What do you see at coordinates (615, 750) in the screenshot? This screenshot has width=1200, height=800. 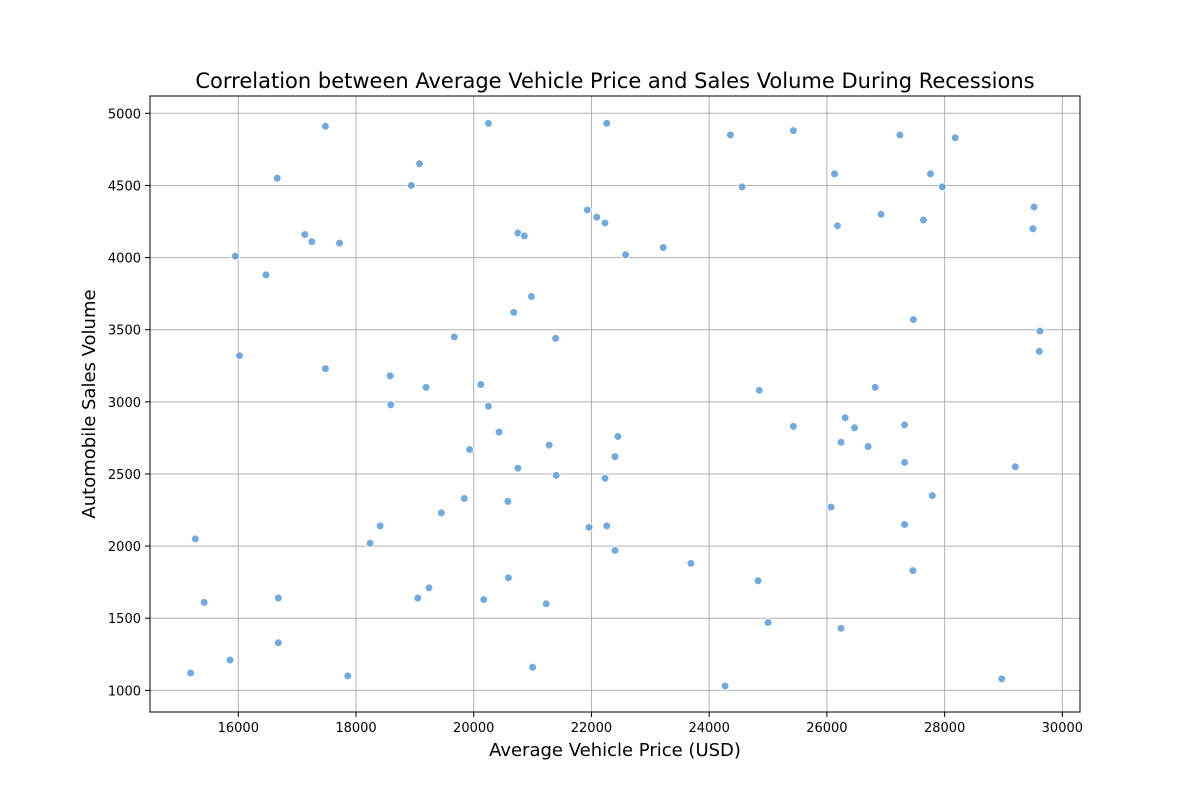 I see `x-axis-label: Average Vehicle Price (USD)` at bounding box center [615, 750].